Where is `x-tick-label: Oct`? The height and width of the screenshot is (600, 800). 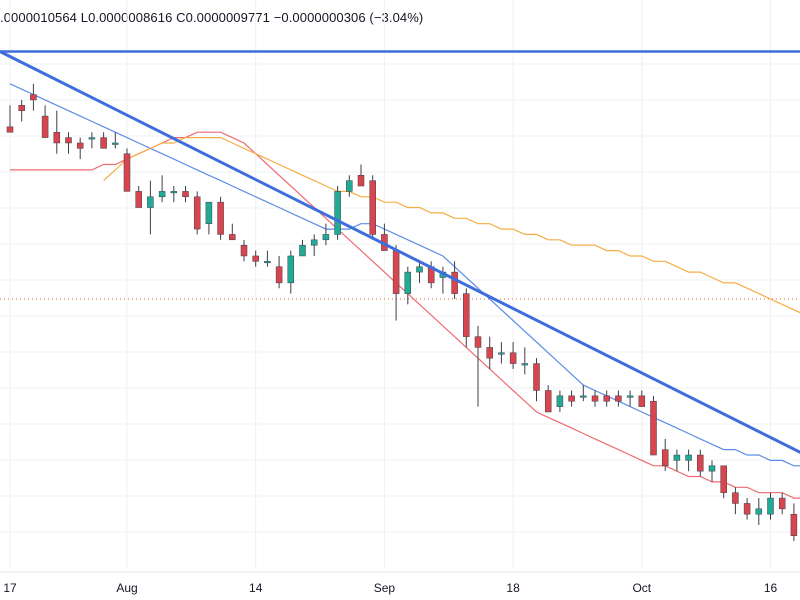
x-tick-label: Oct is located at coordinates (641, 588).